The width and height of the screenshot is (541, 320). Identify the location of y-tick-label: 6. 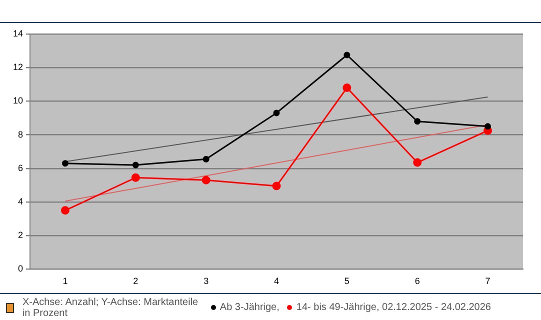
(21, 167).